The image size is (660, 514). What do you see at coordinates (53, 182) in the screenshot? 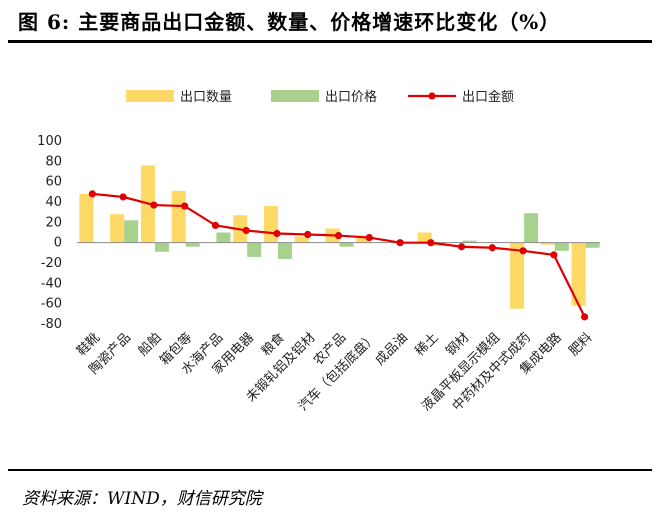
I see `y-tick-label: 60` at bounding box center [53, 182].